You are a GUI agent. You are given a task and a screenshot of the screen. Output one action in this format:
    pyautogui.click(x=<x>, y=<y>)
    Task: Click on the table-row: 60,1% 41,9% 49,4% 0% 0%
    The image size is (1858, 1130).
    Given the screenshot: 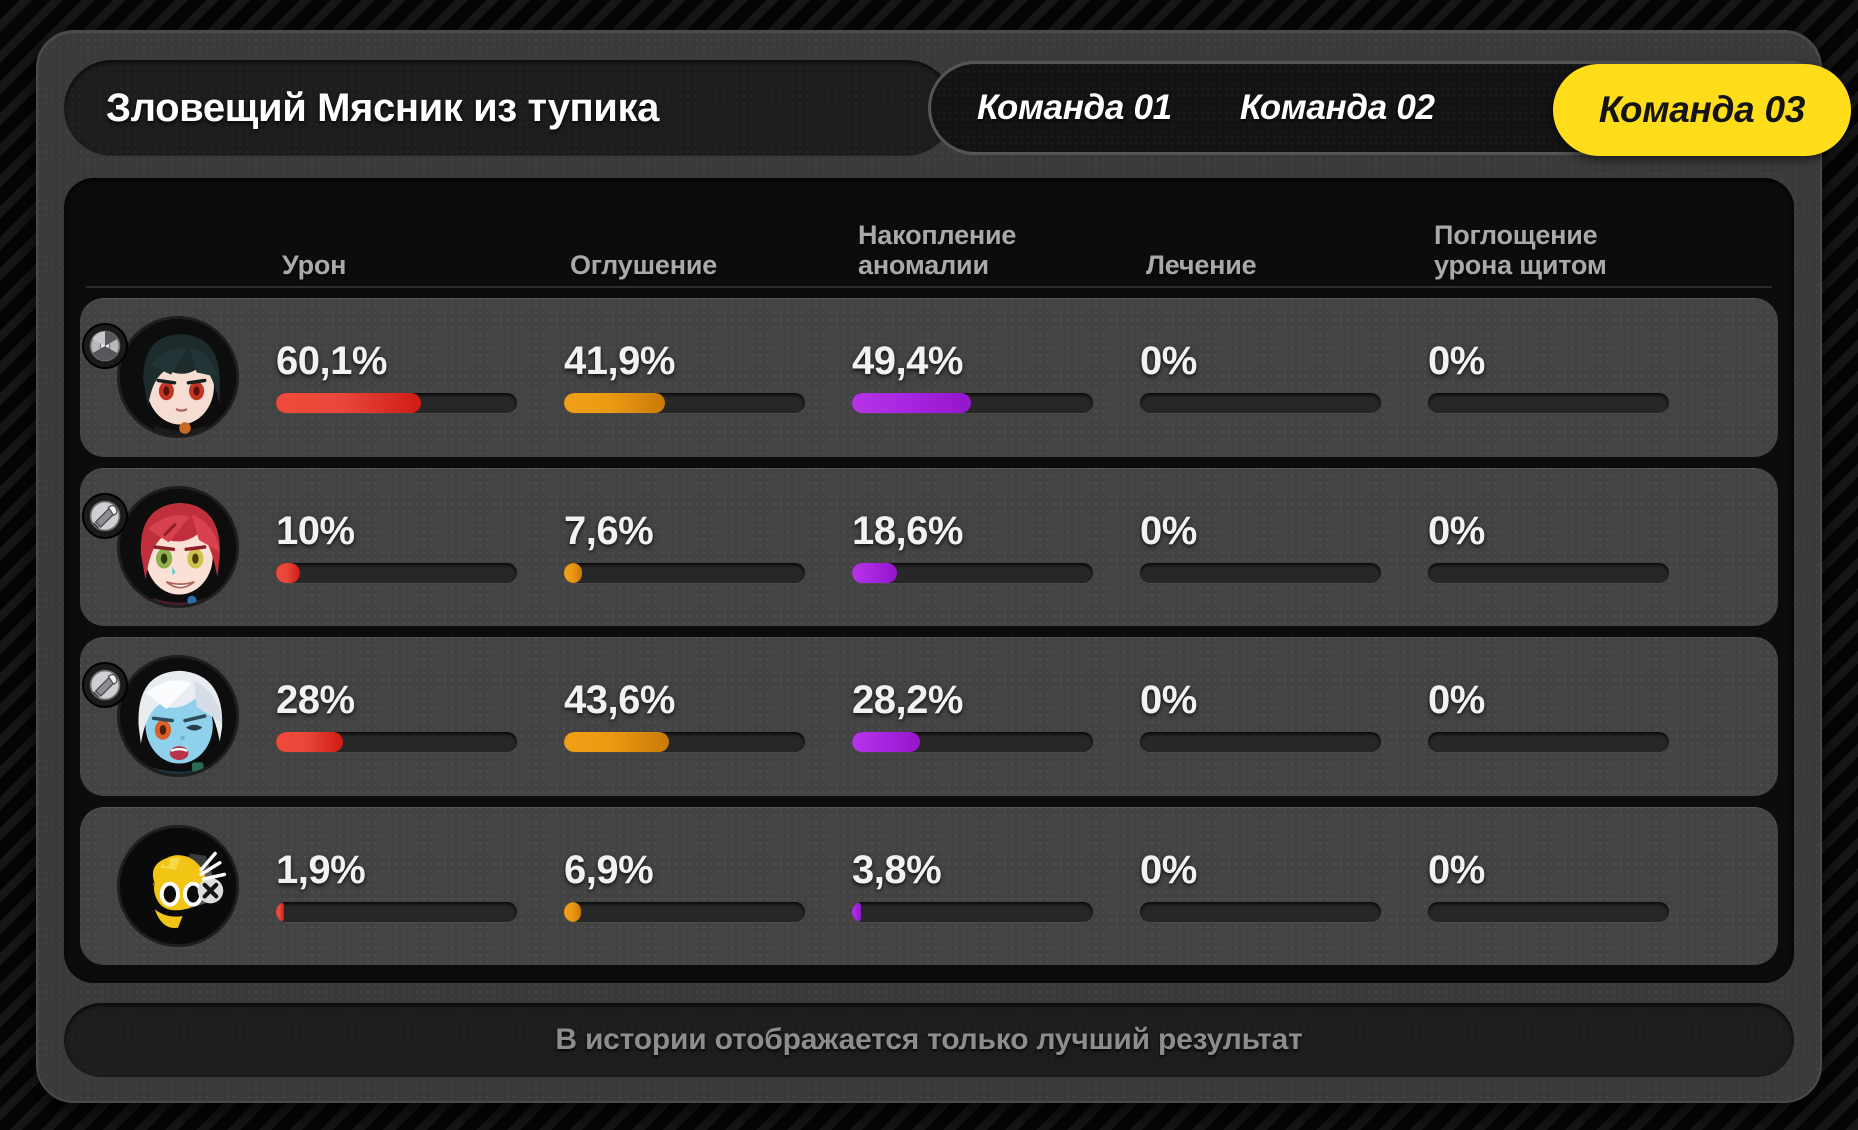 What is the action you would take?
    pyautogui.click(x=929, y=377)
    